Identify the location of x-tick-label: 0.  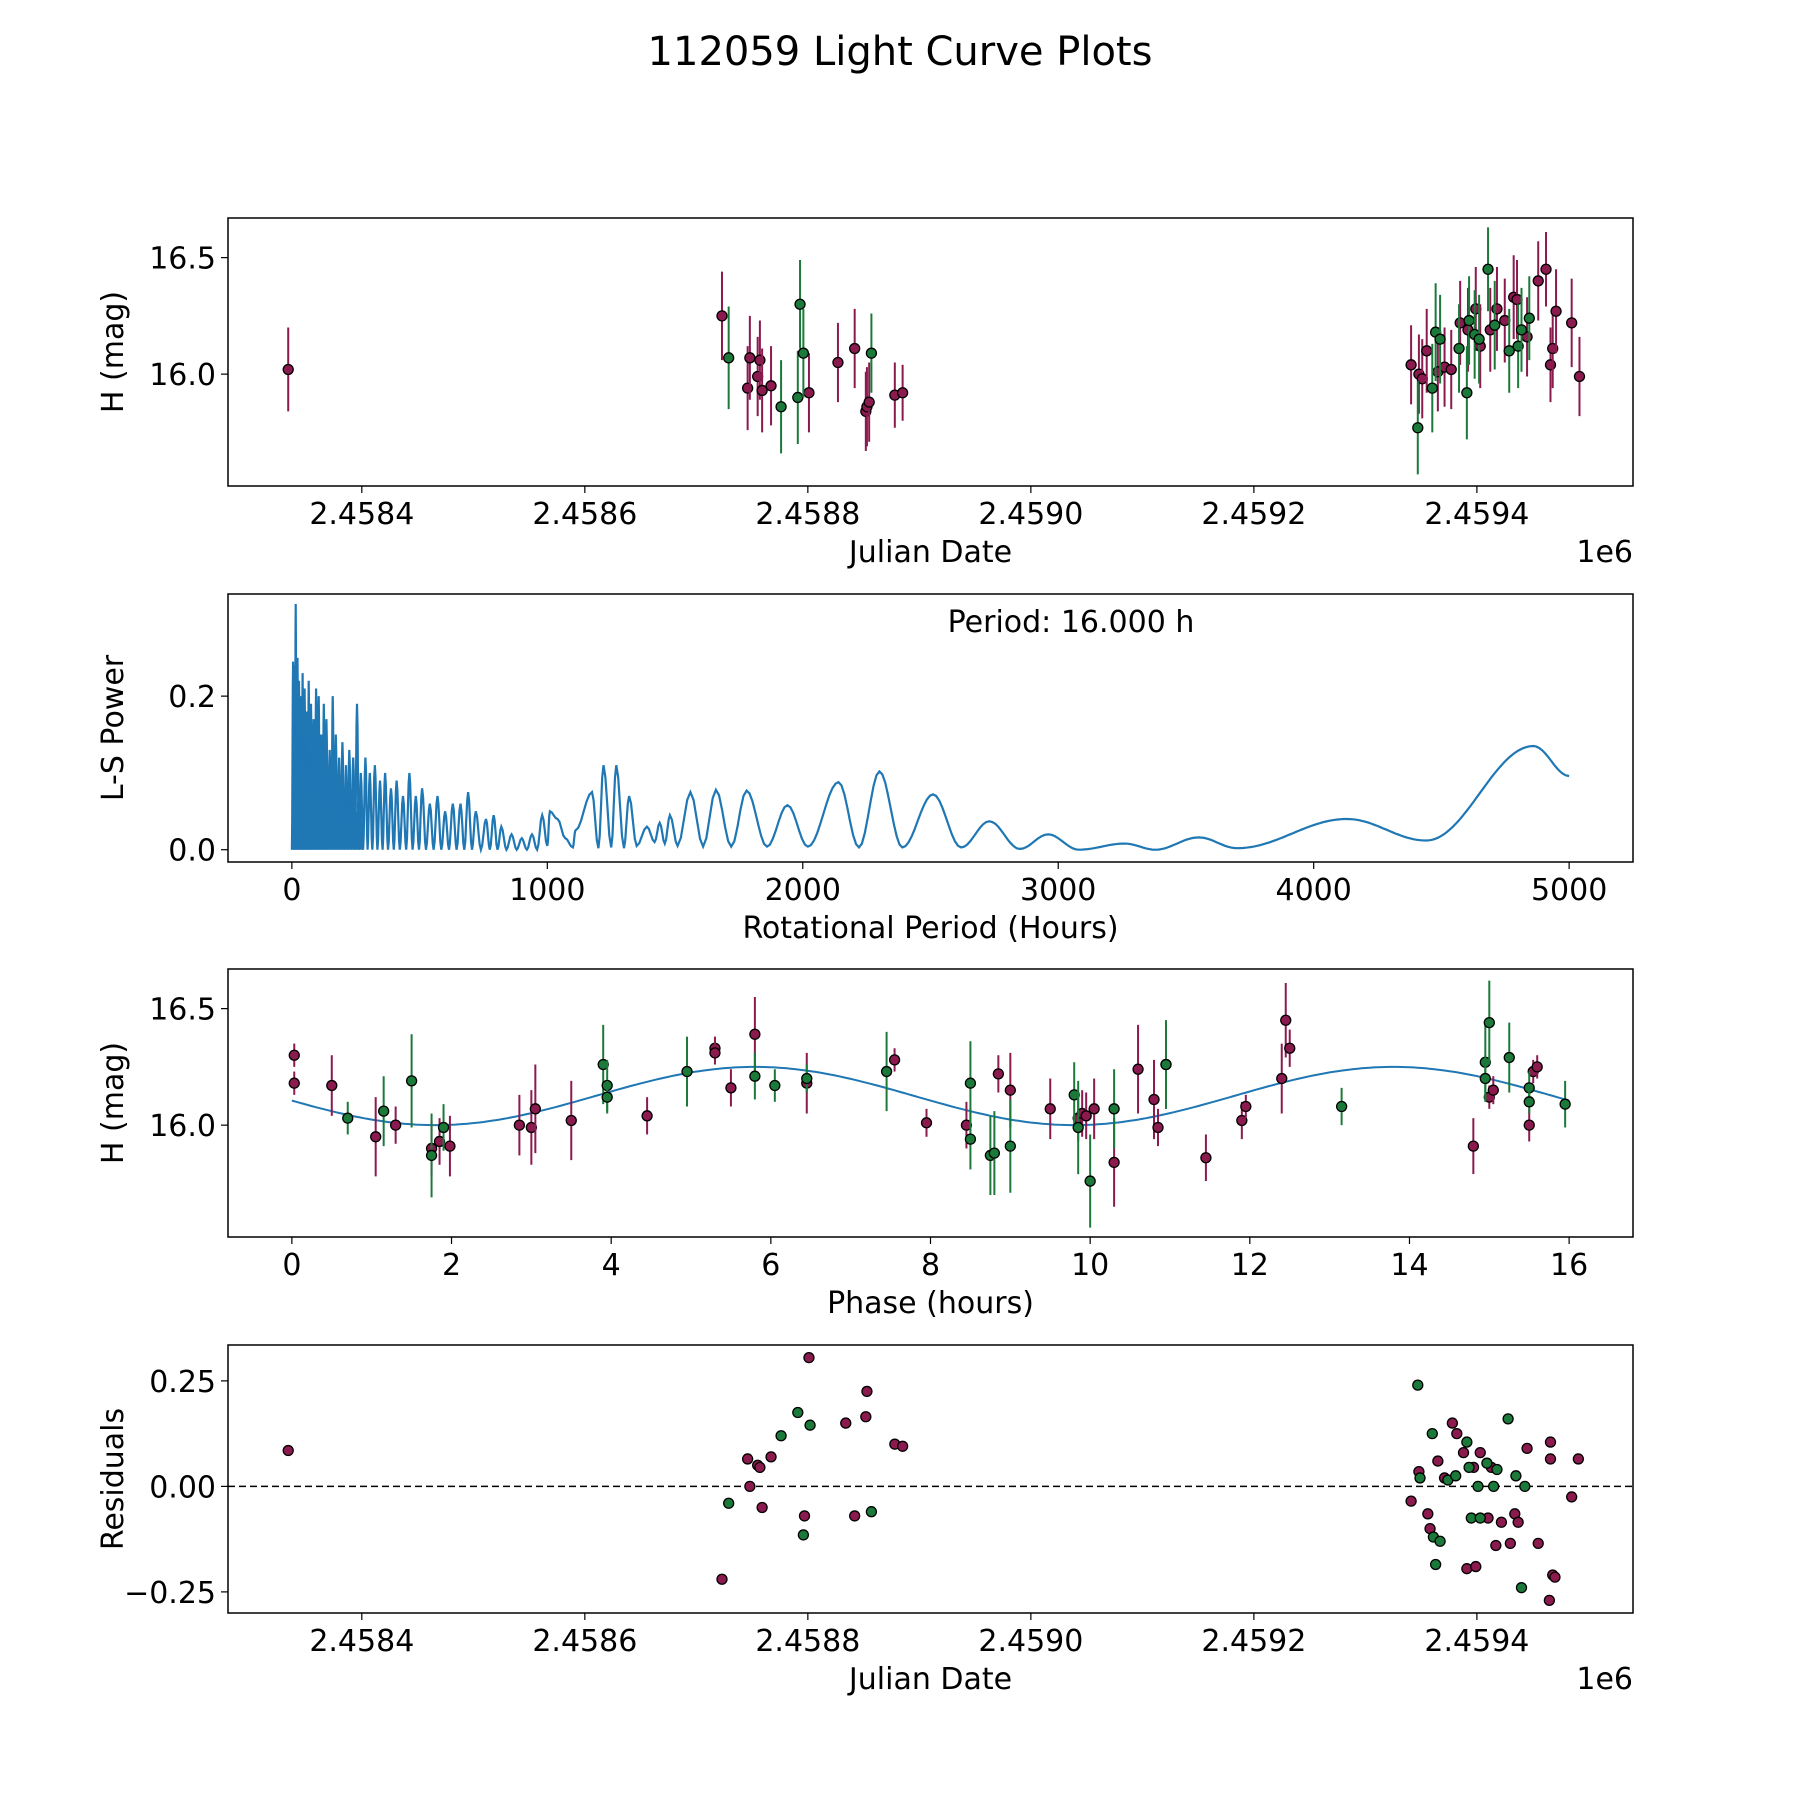
(291, 1265).